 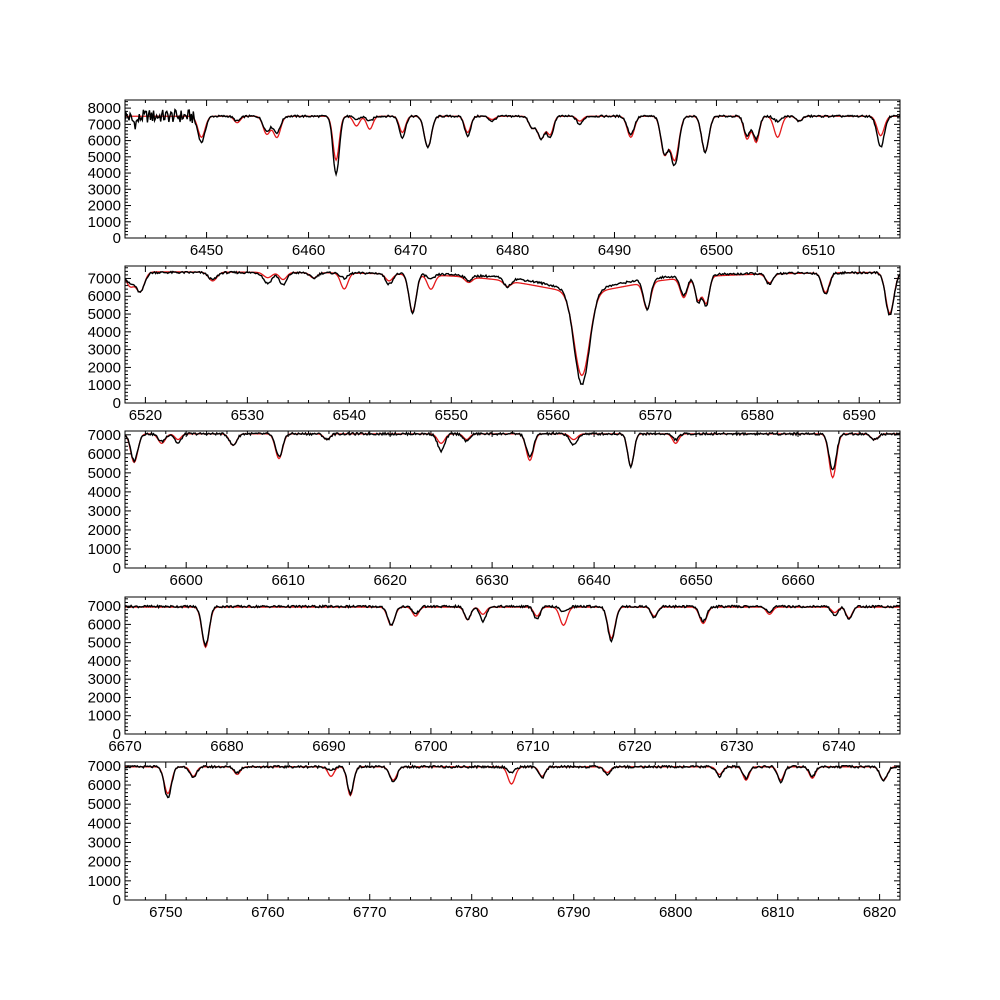 What do you see at coordinates (389, 580) in the screenshot?
I see `x-tick-label: 6620` at bounding box center [389, 580].